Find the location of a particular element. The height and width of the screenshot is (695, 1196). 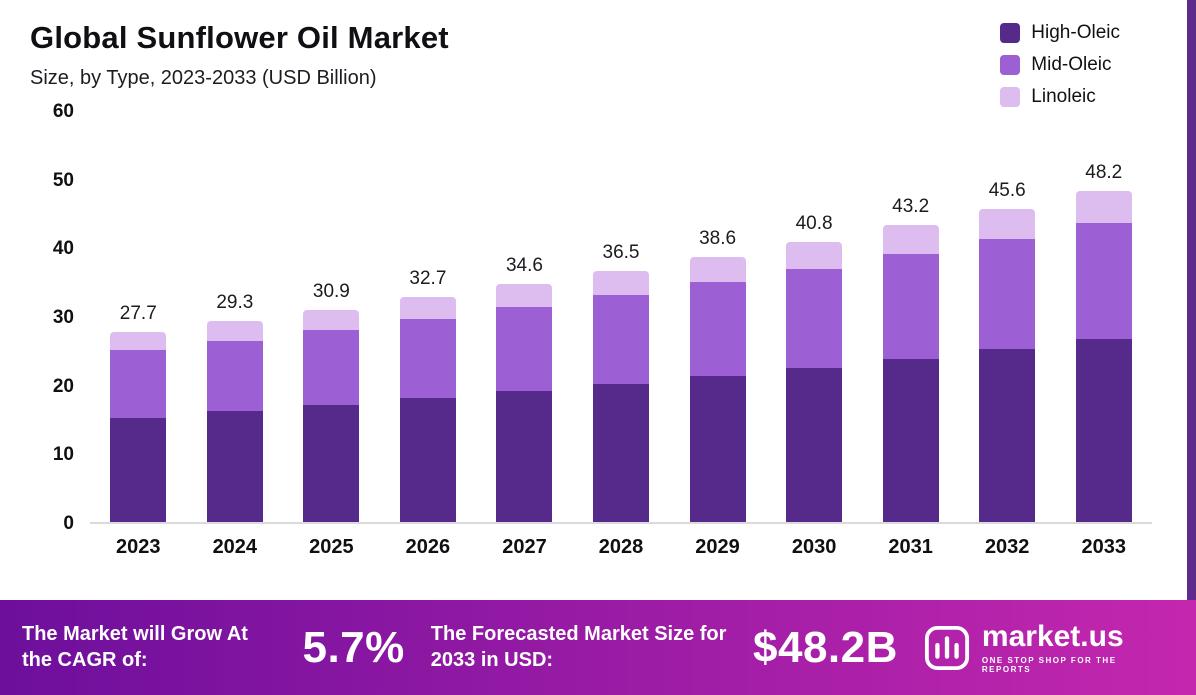

x-axis-label: 2027 is located at coordinates (524, 547).